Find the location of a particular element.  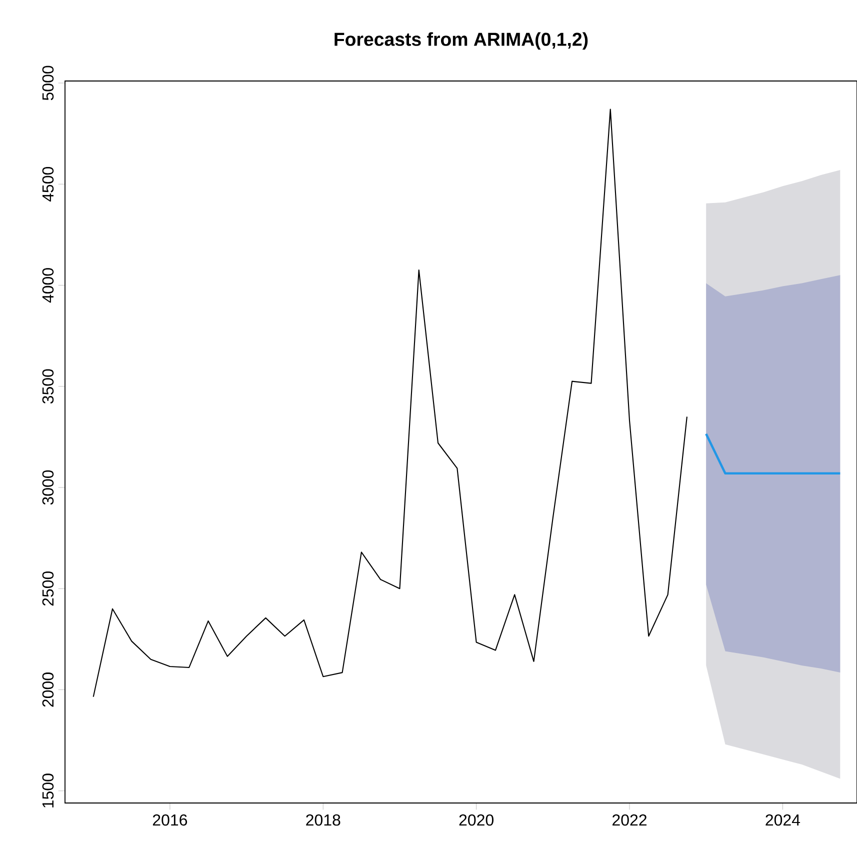

x-tick-label: 2016 is located at coordinates (170, 820).